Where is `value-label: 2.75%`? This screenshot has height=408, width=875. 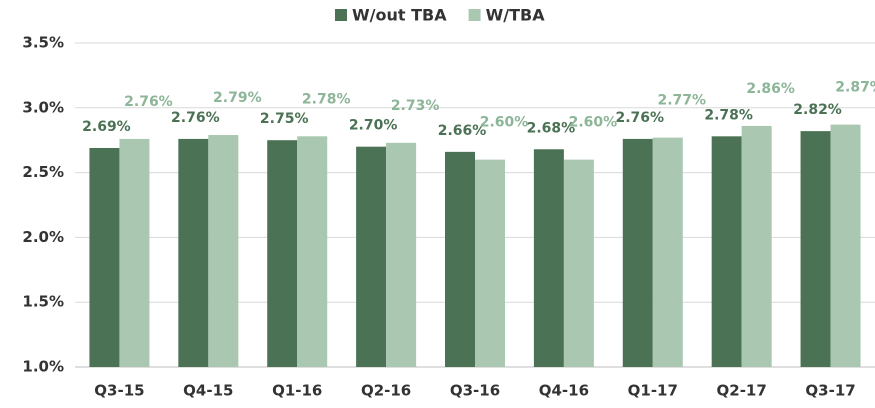
value-label: 2.75% is located at coordinates (284, 119).